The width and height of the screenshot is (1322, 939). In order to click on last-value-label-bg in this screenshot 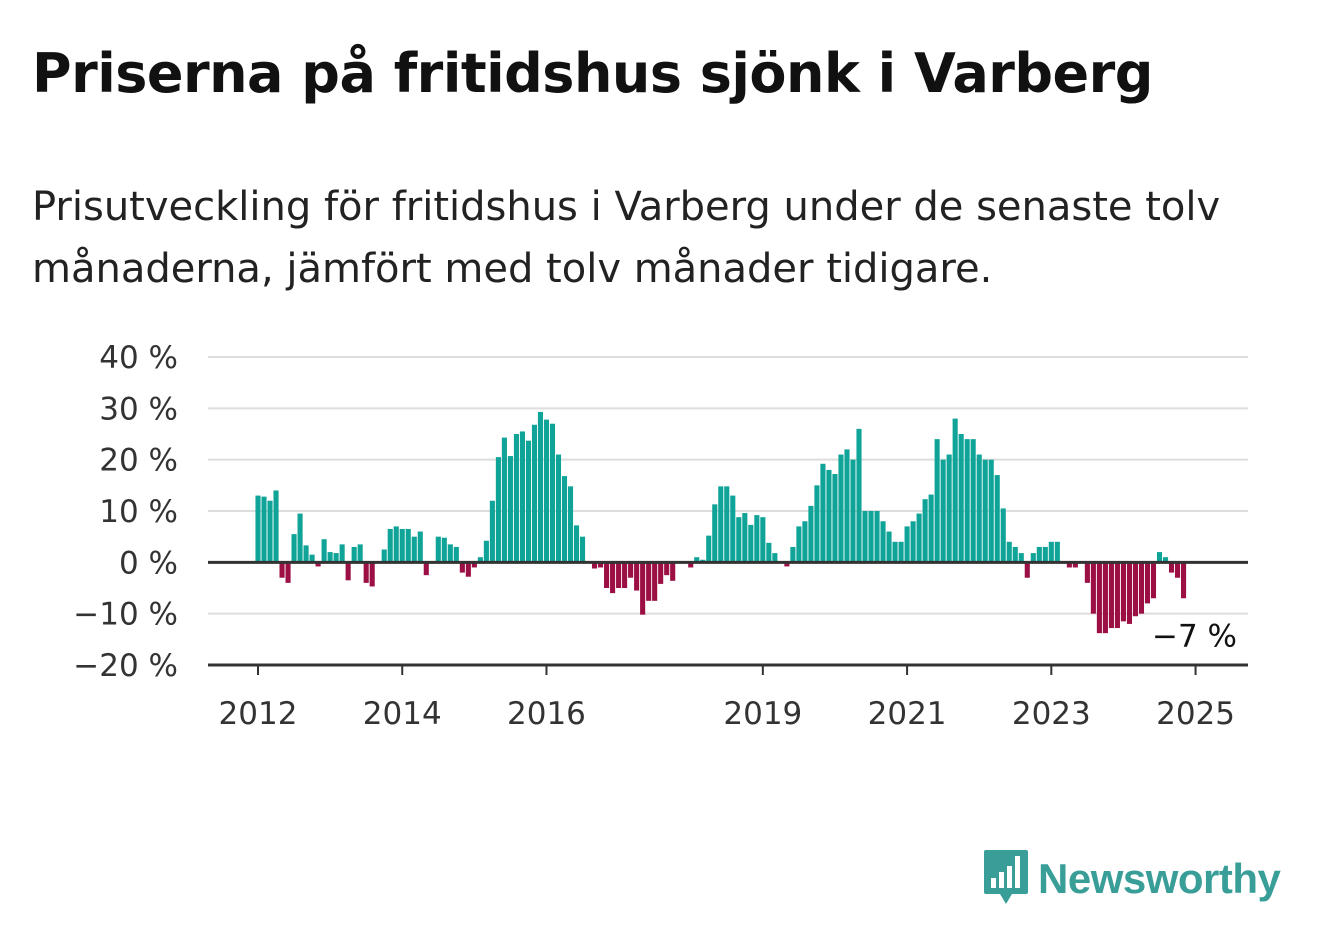, I will do `click(1197, 636)`.